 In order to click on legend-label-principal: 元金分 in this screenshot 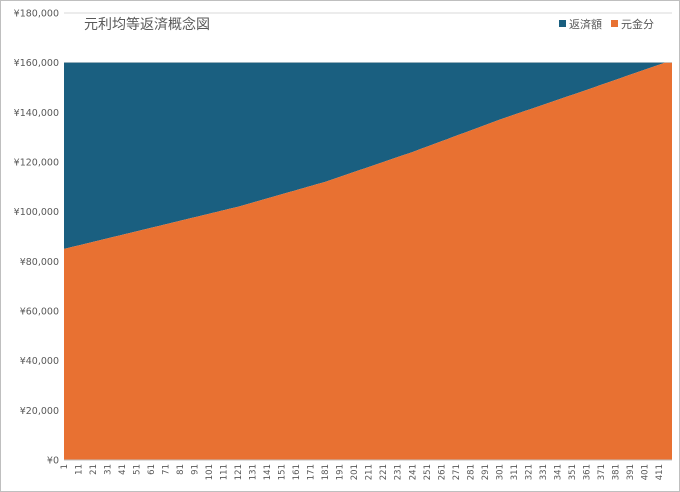, I will do `click(637, 24)`.